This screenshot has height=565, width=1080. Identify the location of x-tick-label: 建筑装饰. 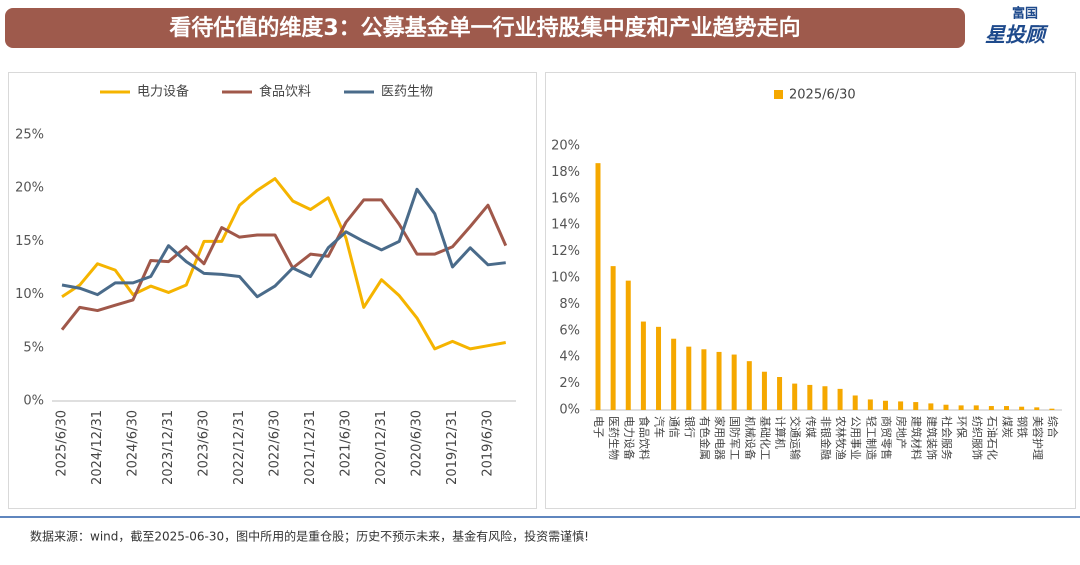
(932, 438).